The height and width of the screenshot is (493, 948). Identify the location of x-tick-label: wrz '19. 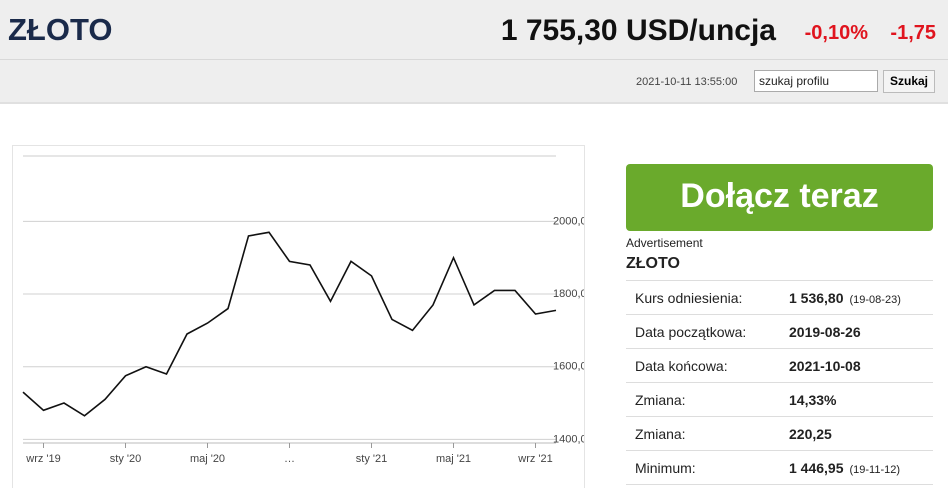
(43, 459).